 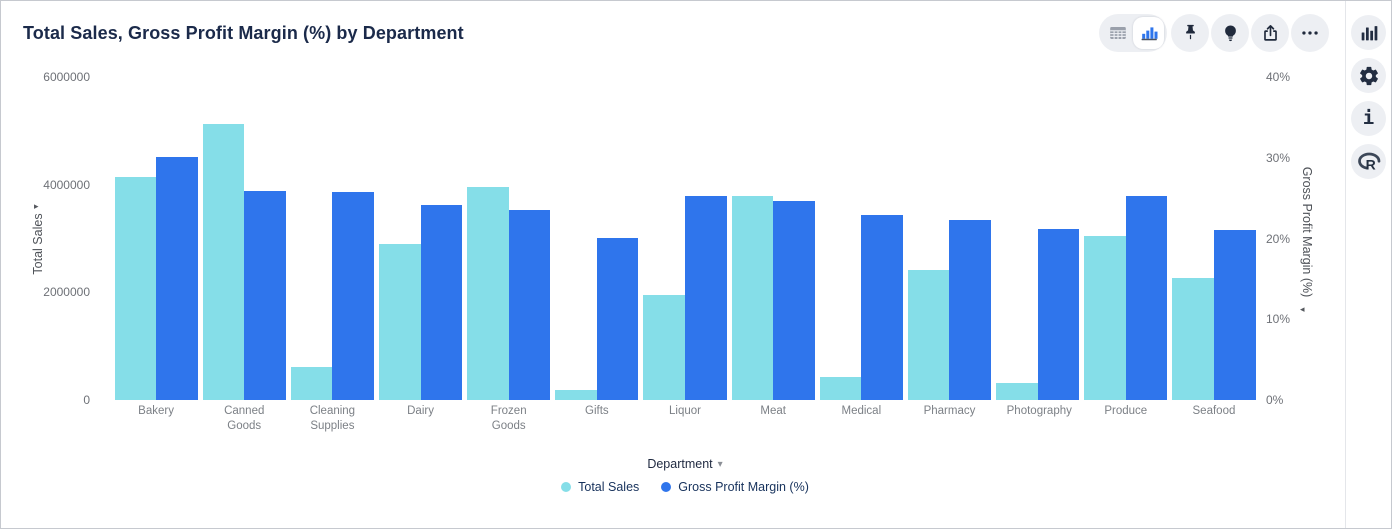 I want to click on right-axis-sort-arrow: ◂, so click(x=1302, y=309).